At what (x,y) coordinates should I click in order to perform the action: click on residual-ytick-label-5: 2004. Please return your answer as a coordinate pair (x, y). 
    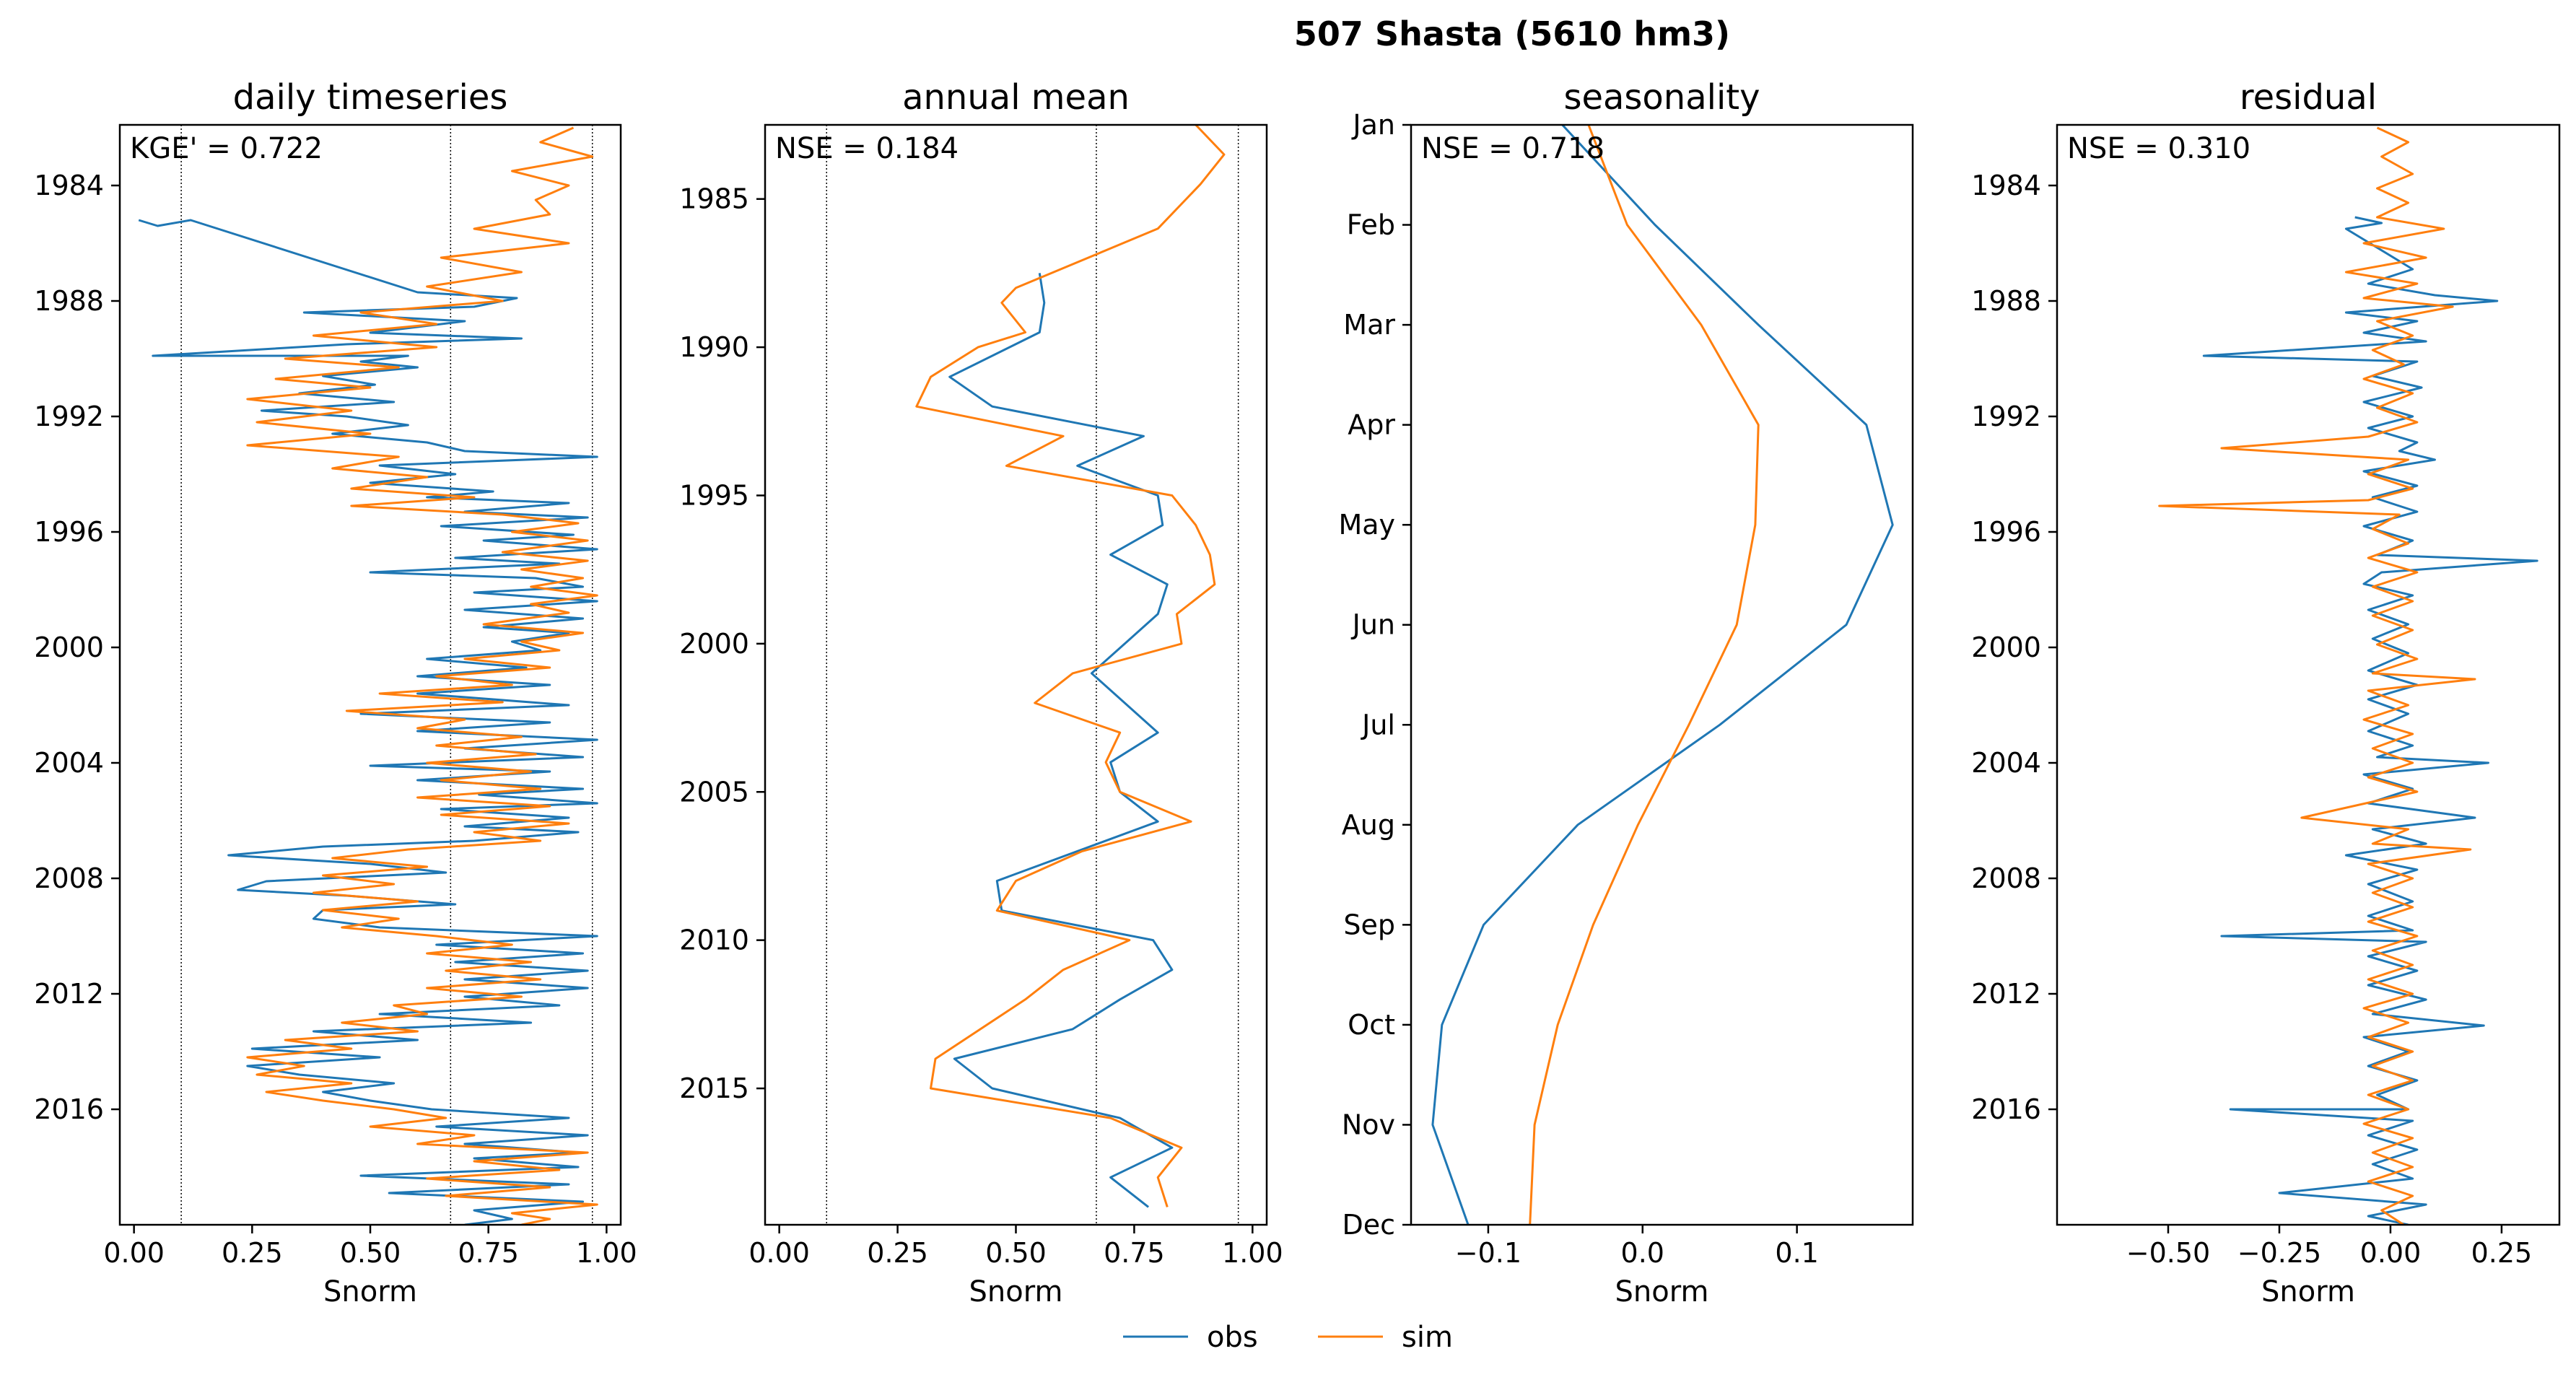
    Looking at the image, I should click on (2006, 763).